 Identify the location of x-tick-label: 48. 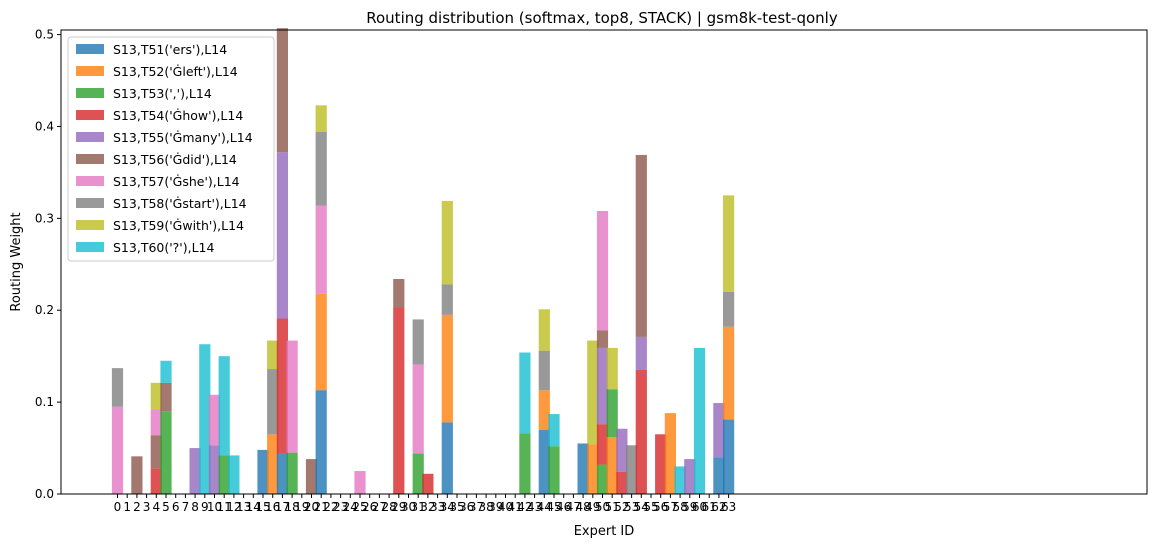
(582, 507).